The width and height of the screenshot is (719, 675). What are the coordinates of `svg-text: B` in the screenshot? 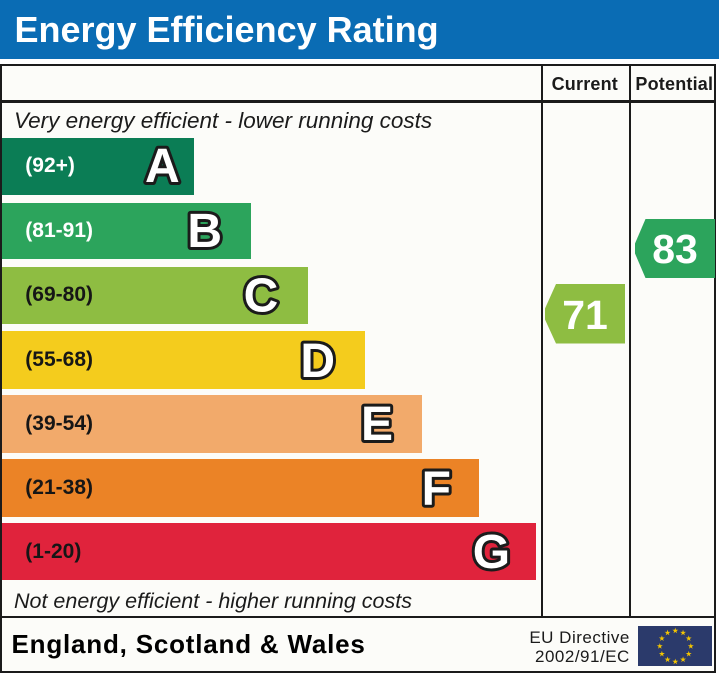 It's located at (204, 231).